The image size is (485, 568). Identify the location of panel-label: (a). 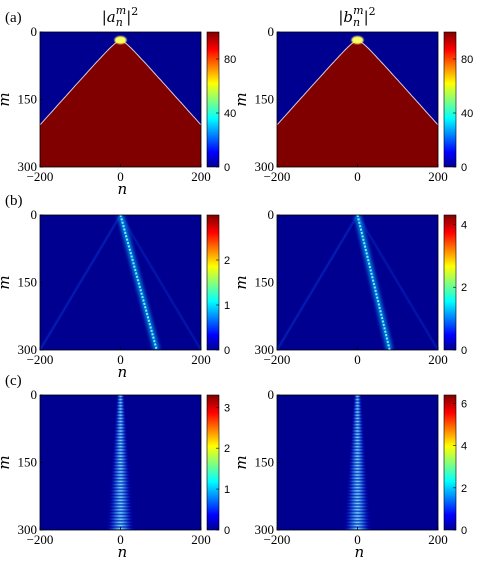
(13, 18).